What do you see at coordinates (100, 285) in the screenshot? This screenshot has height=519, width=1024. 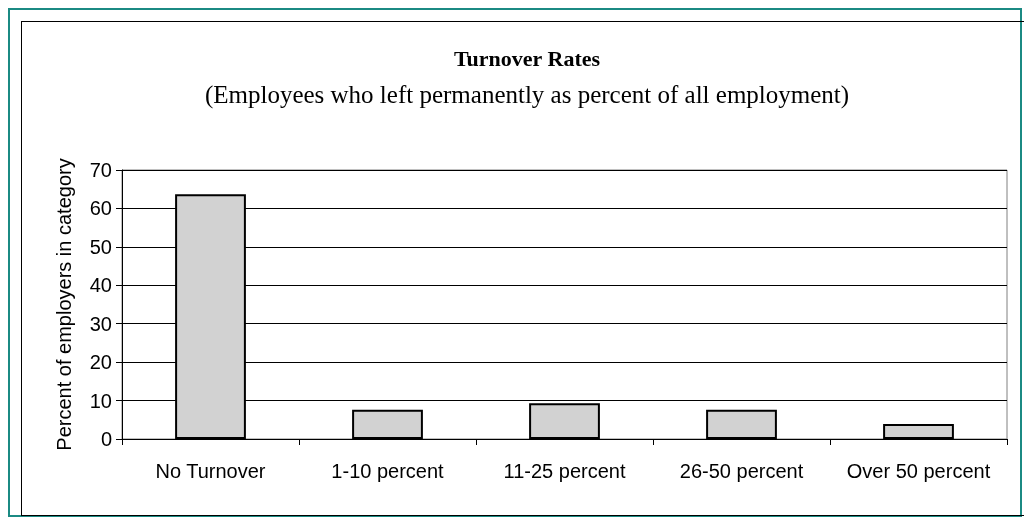 I see `y-tick-label: 40` at bounding box center [100, 285].